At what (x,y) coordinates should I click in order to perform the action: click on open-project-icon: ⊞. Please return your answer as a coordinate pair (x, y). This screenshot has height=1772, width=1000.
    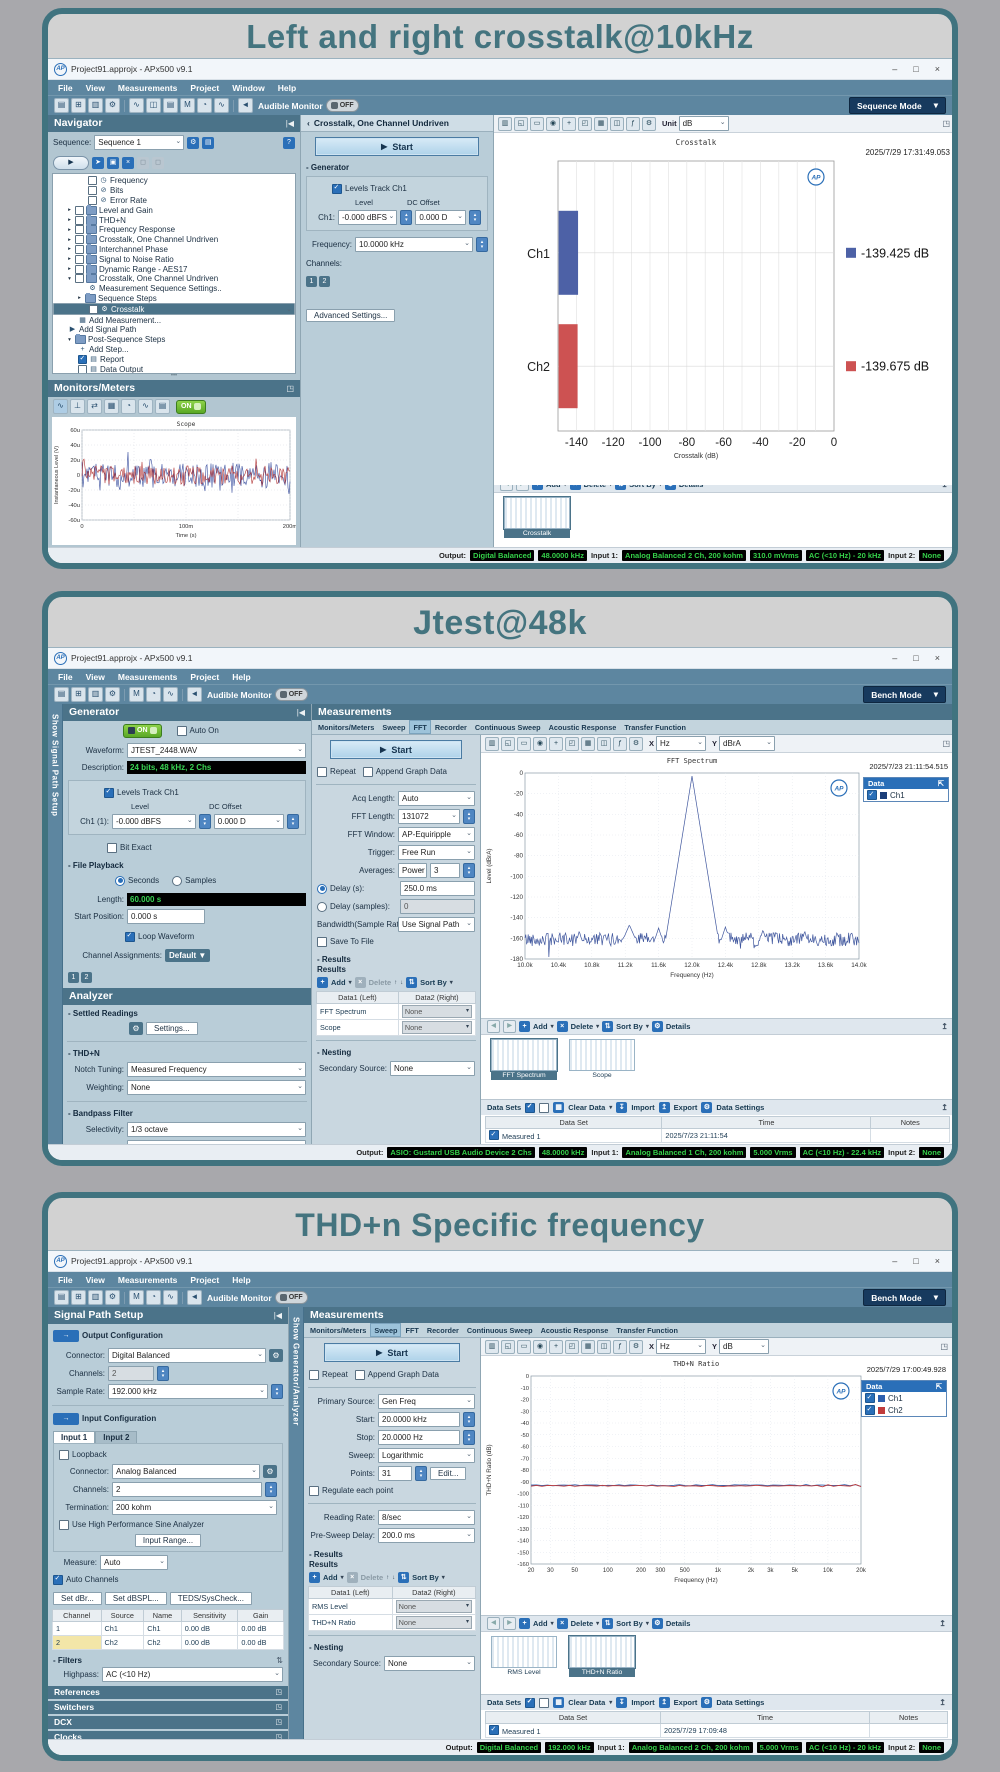
    Looking at the image, I should click on (78, 694).